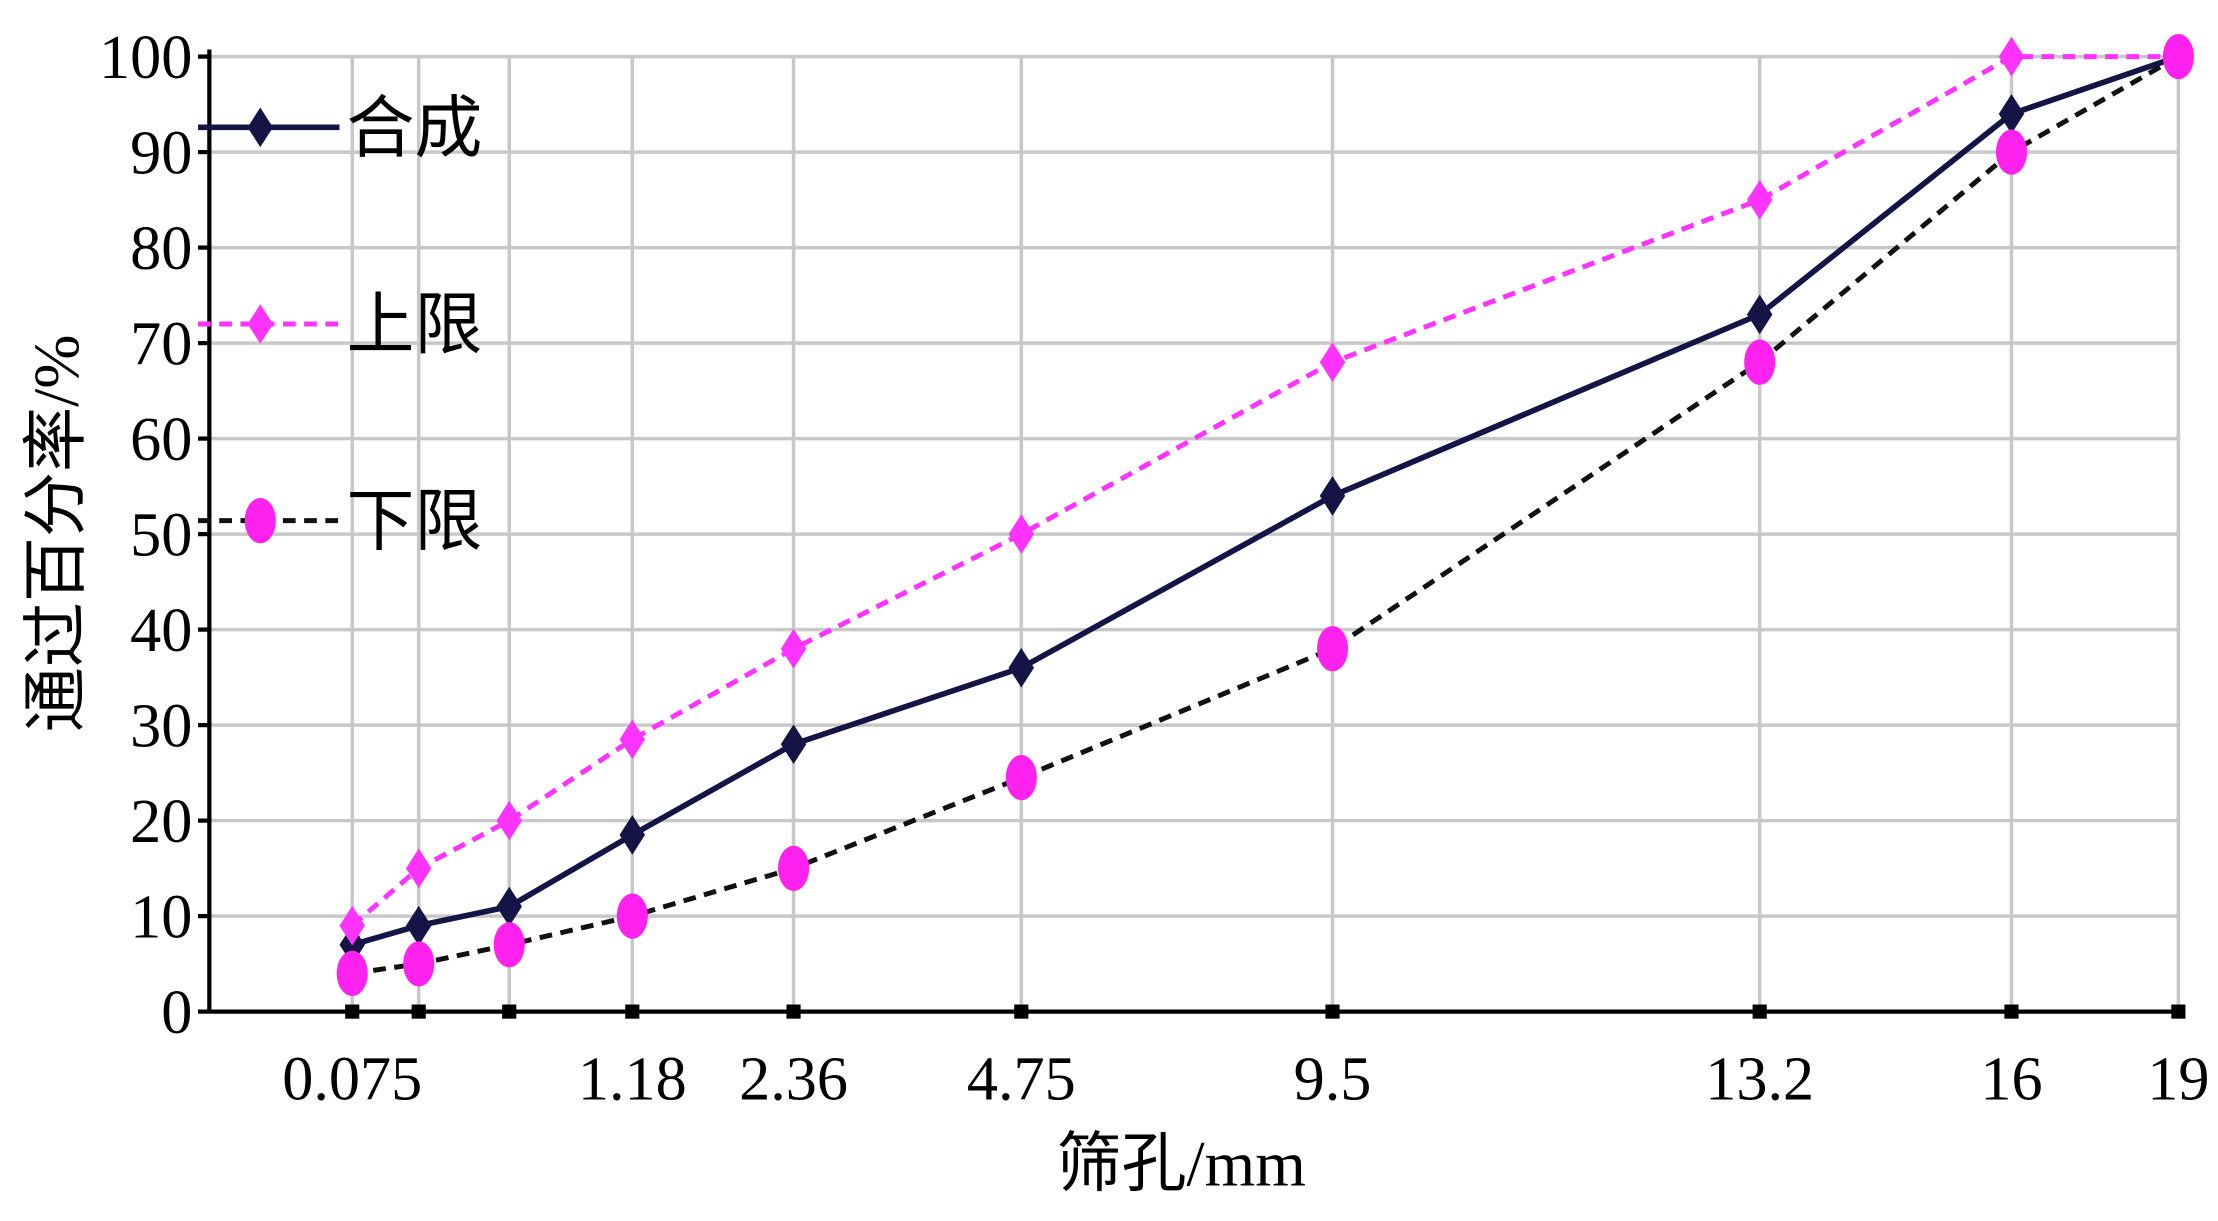 The image size is (2218, 1221). Describe the element at coordinates (161, 249) in the screenshot. I see `y-tick-label: 80` at that location.